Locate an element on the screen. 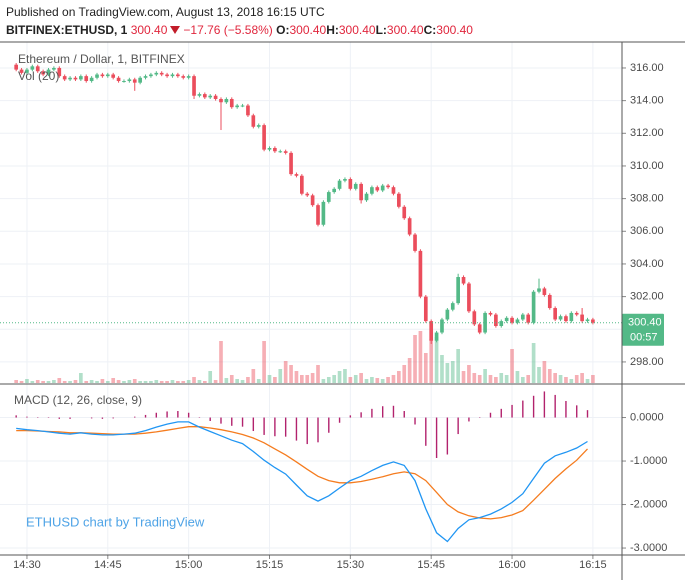  x-tick-label: 15:45 is located at coordinates (431, 565).